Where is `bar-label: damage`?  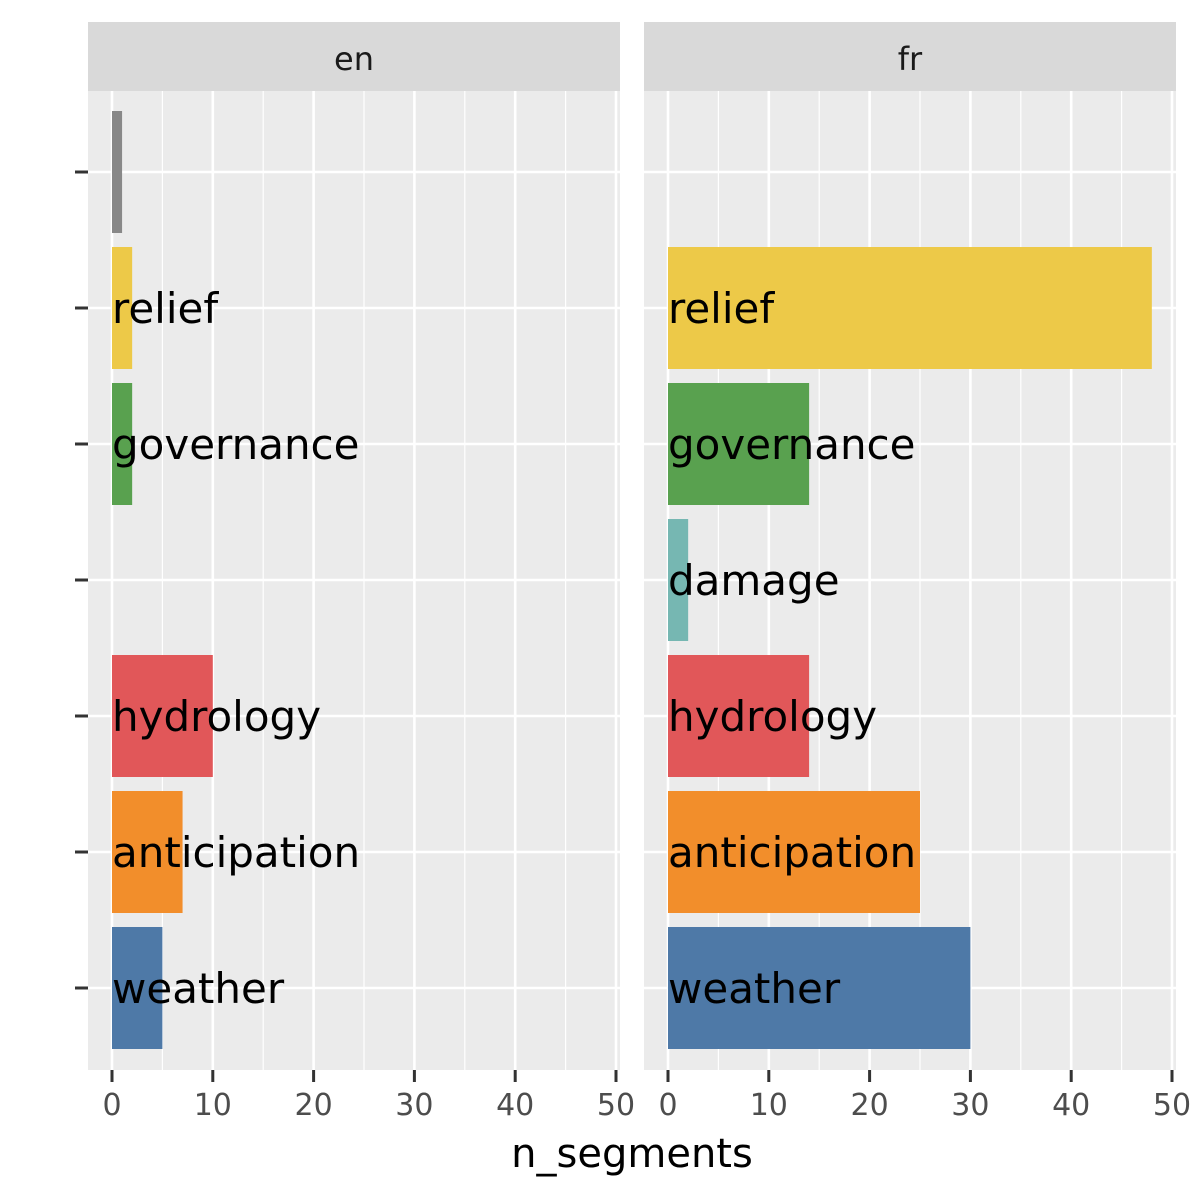
bar-label: damage is located at coordinates (754, 580).